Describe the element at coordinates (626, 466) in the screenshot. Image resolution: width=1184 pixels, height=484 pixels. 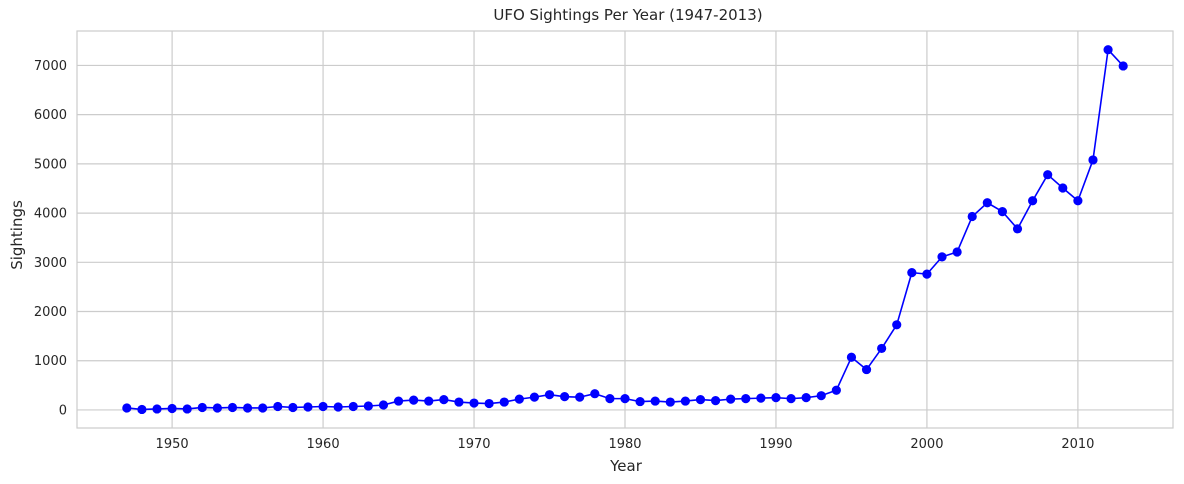
I see `x-axis-label: Year` at that location.